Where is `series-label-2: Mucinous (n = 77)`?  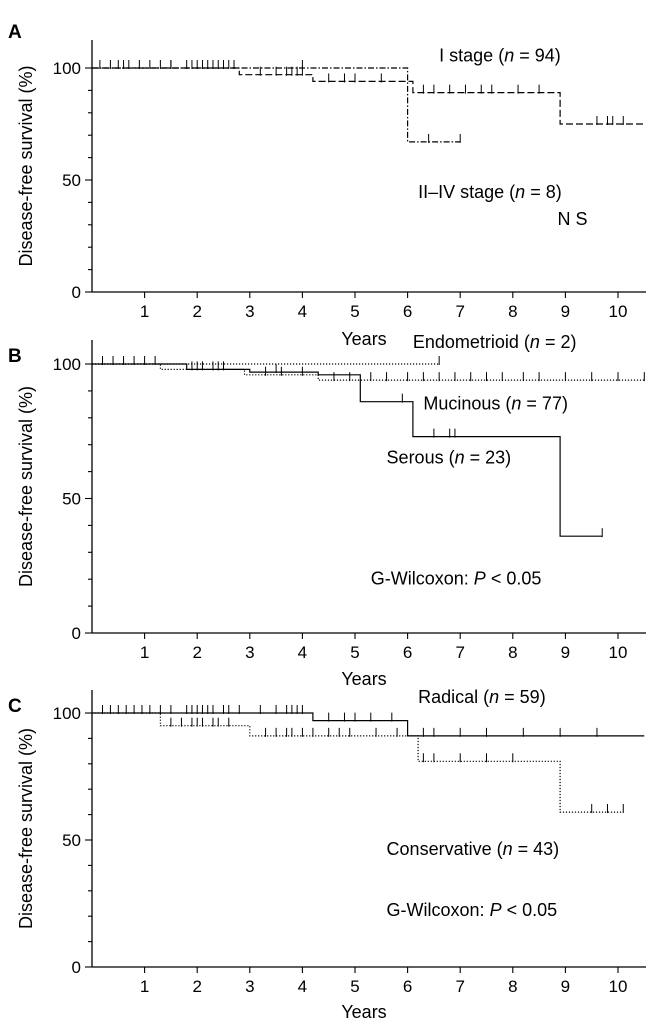
series-label-2: Mucinous (n = 77) is located at coordinates (495, 404).